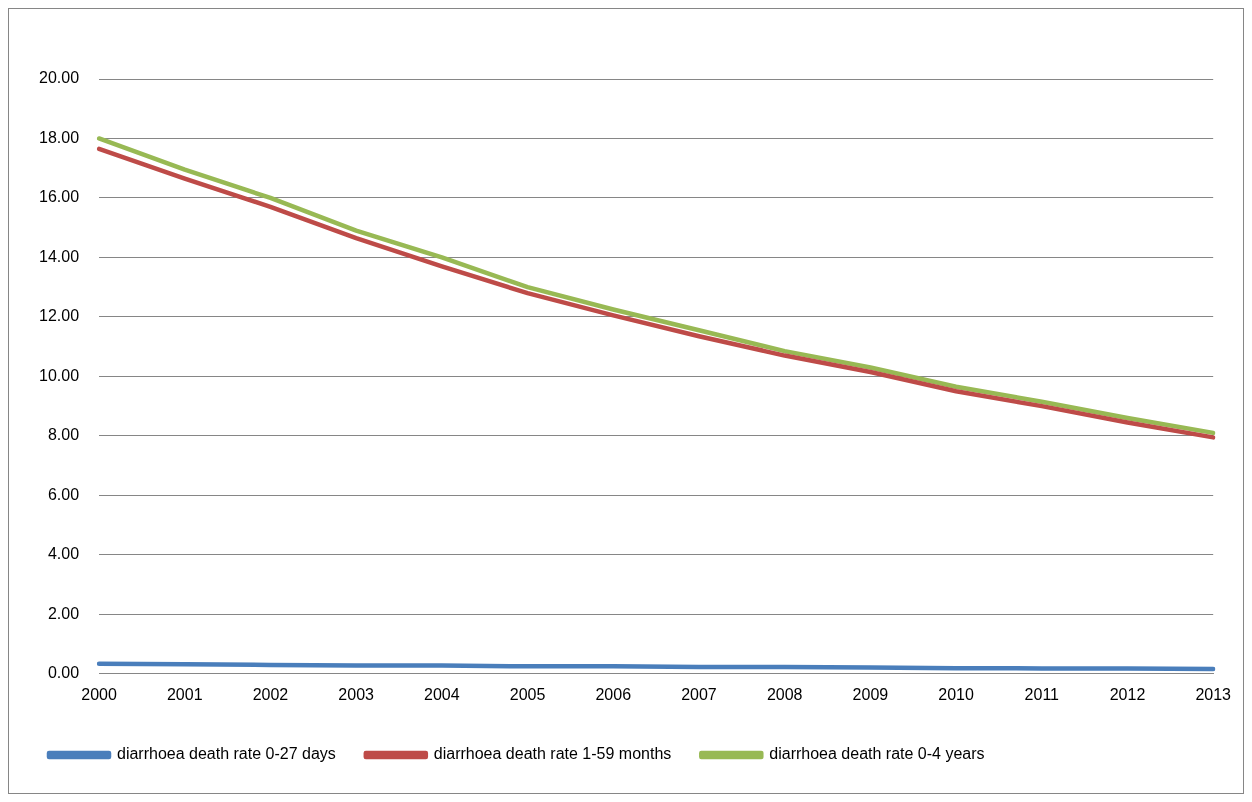  I want to click on legend-label: diarrhoea death rate 1-59 months, so click(552, 754).